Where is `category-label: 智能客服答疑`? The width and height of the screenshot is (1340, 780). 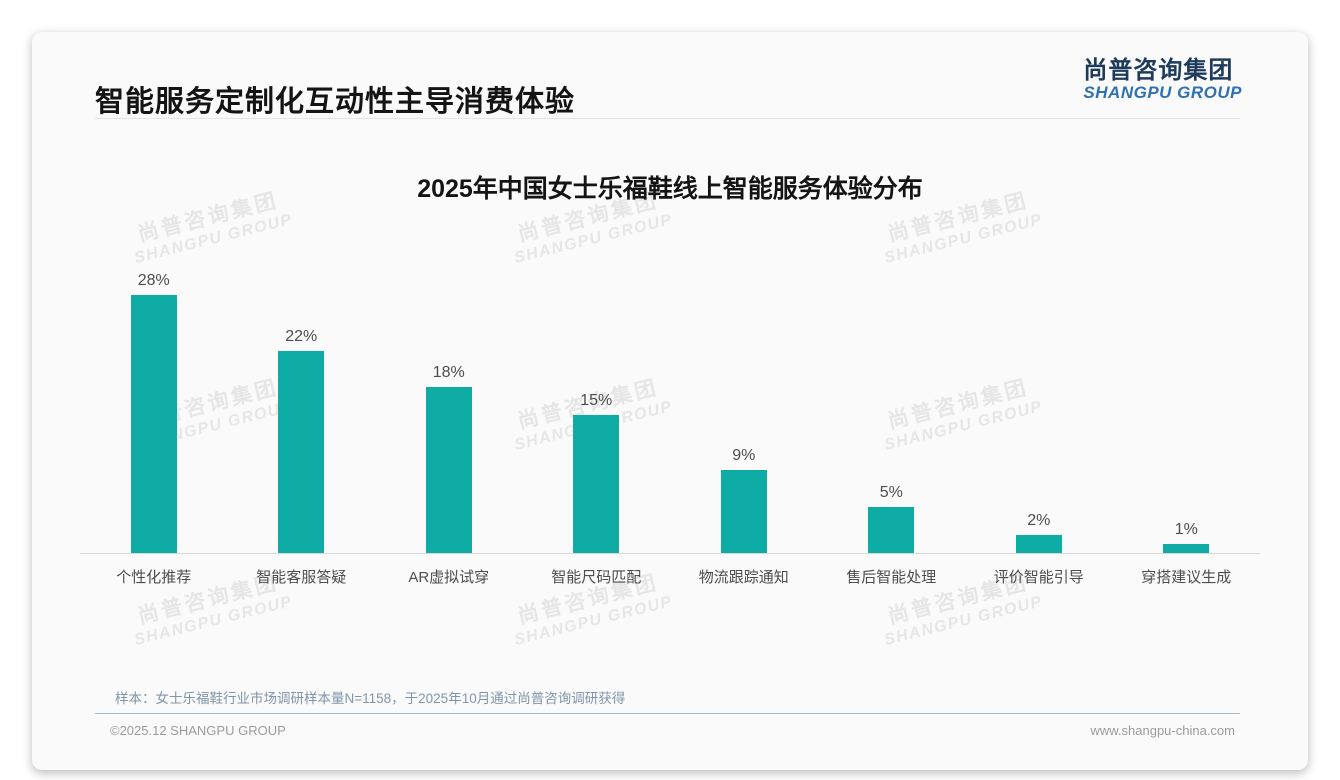
category-label: 智能客服答疑 is located at coordinates (301, 577).